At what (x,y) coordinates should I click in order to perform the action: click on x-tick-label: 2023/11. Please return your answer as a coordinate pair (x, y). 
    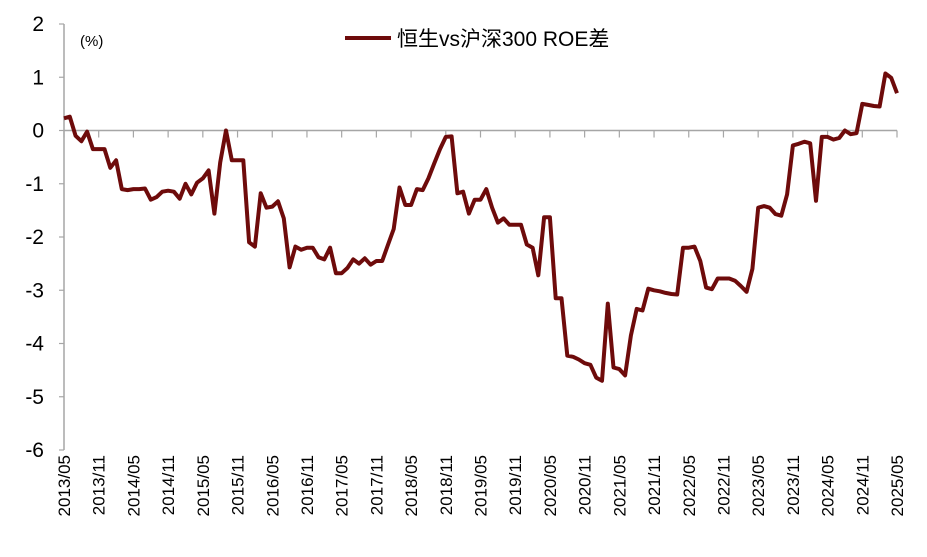
    Looking at the image, I should click on (793, 485).